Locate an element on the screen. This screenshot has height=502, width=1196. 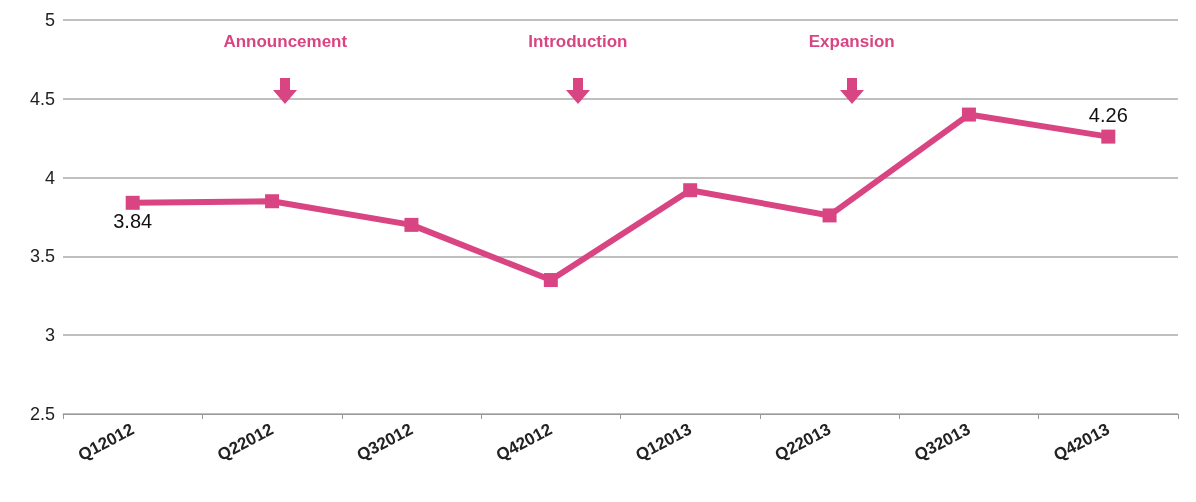
data-label: 4.26 is located at coordinates (1108, 114).